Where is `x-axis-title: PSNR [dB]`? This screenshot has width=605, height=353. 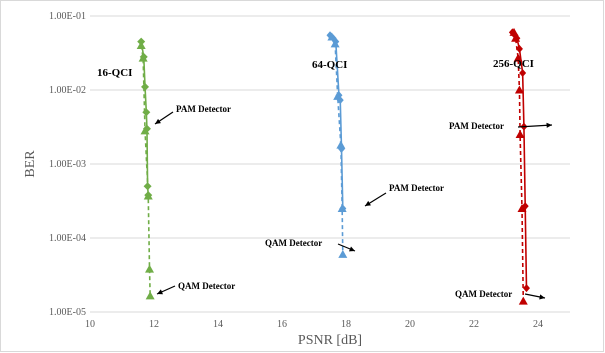
x-axis-title: PSNR [dB] is located at coordinates (330, 340).